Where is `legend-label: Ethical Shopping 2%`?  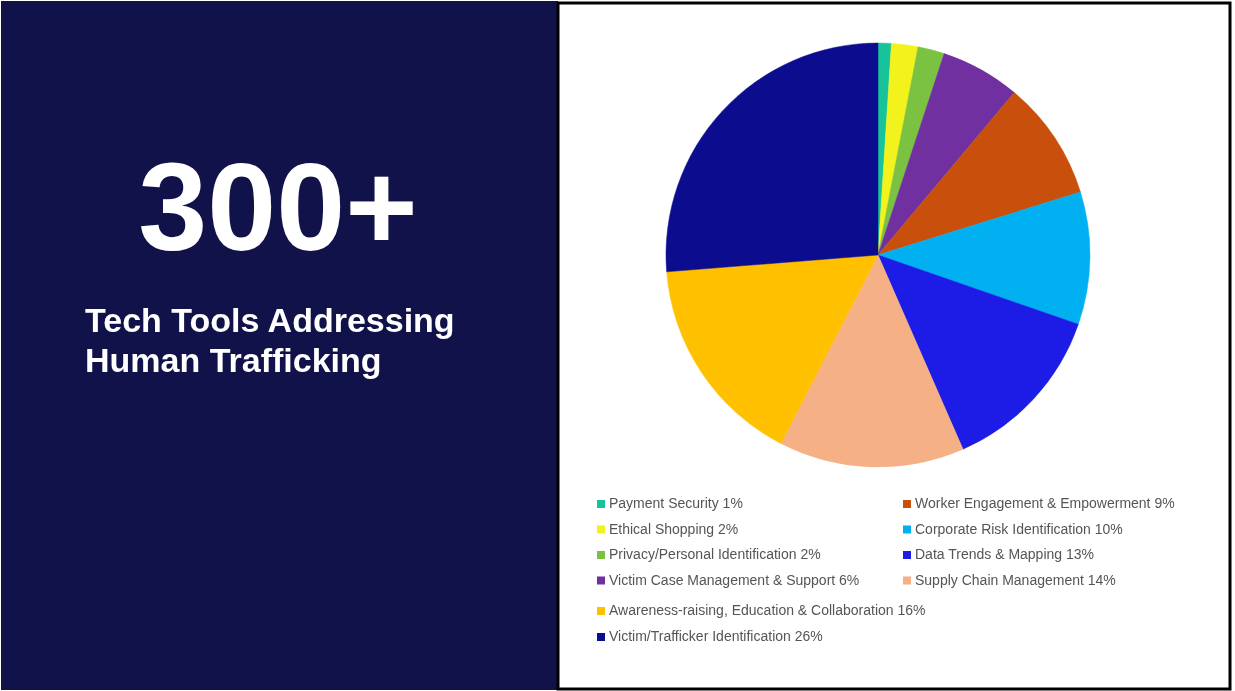 legend-label: Ethical Shopping 2% is located at coordinates (674, 528).